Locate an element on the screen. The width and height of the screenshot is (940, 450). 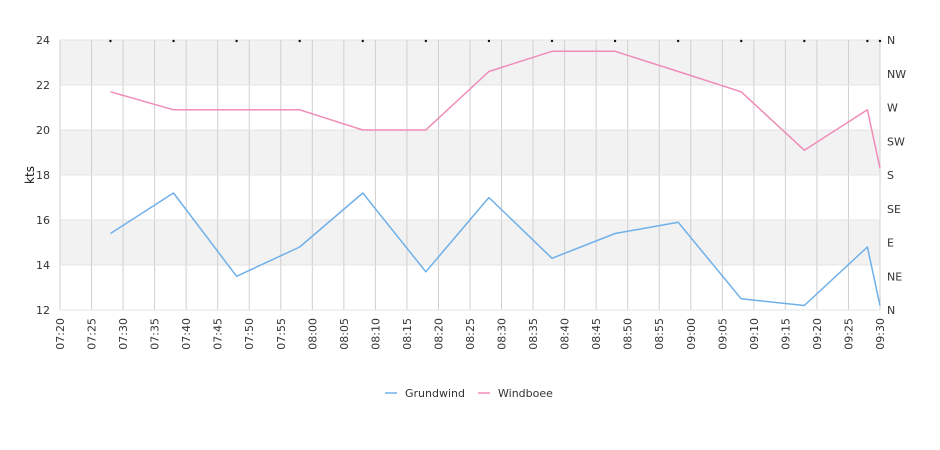
x-tick-label: 07:25 is located at coordinates (92, 334).